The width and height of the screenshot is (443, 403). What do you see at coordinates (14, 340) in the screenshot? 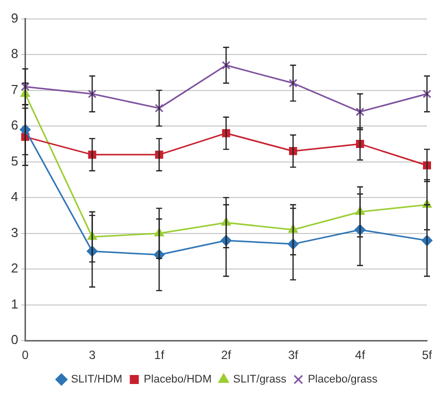
I see `y-tick-label: 0` at bounding box center [14, 340].